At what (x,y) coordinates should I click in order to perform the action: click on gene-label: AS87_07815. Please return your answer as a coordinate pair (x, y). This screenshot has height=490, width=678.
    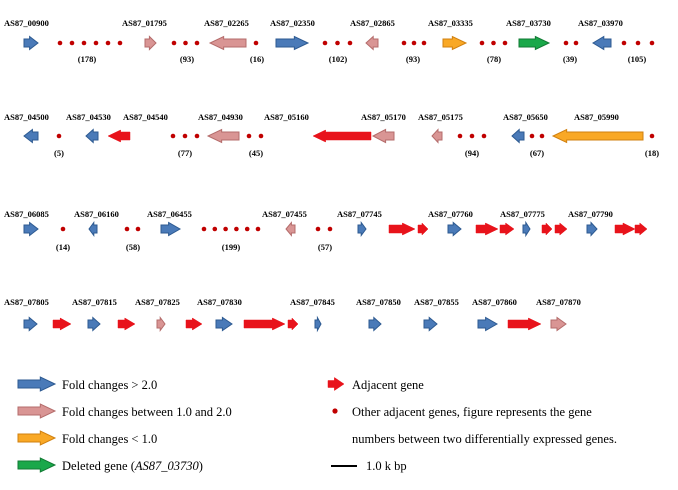
    Looking at the image, I should click on (94, 302).